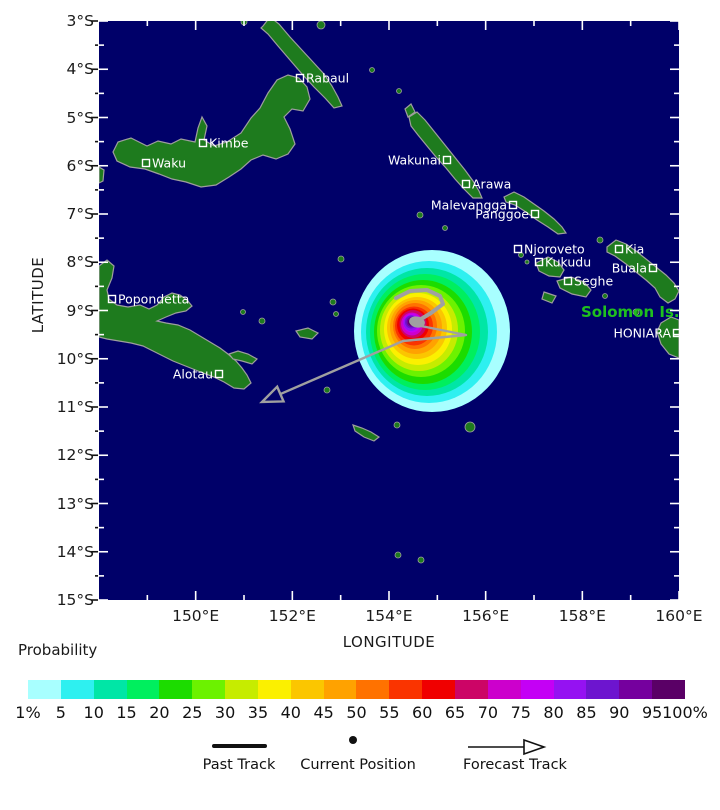 Image resolution: width=720 pixels, height=810 pixels. I want to click on city-label-rabaul: Rabaul, so click(327, 78).